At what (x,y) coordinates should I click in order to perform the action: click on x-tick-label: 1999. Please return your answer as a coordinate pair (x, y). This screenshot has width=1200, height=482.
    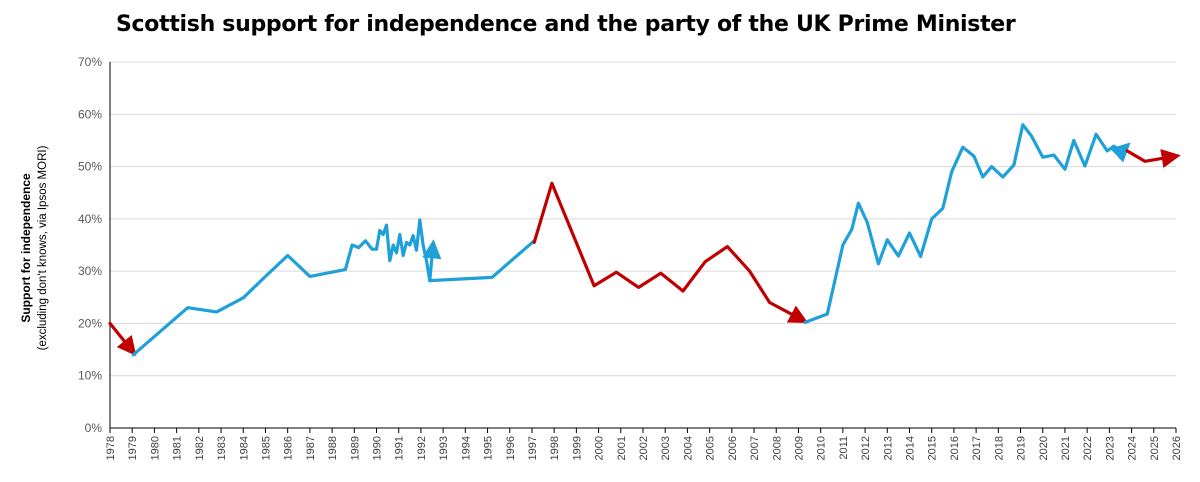
    Looking at the image, I should click on (577, 448).